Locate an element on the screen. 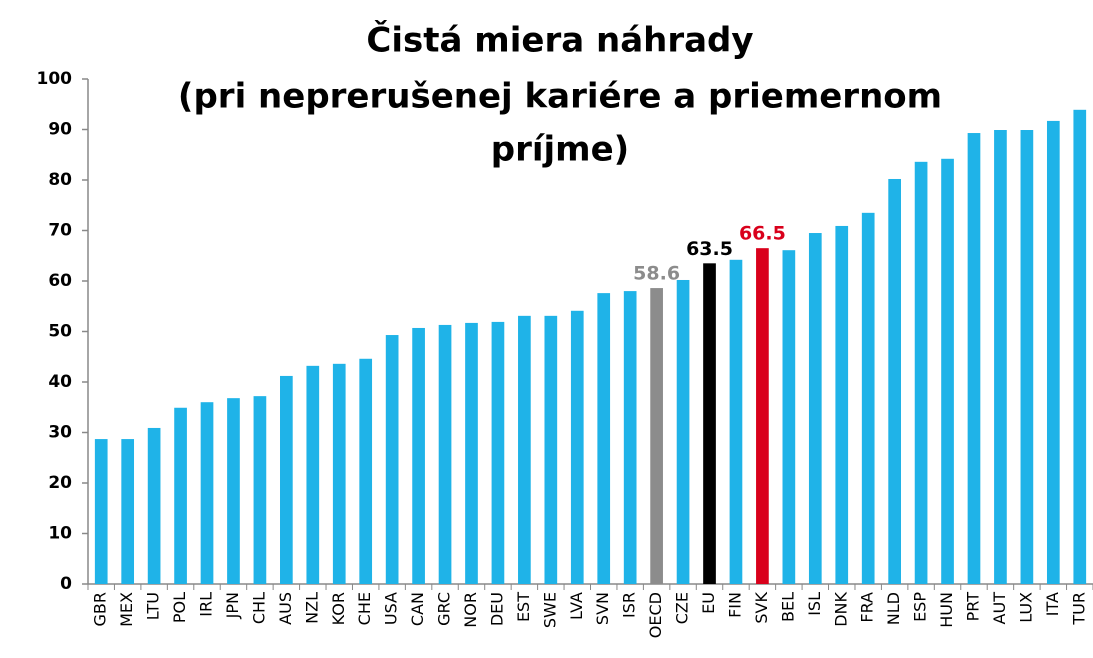  x-tick-label: GRC is located at coordinates (444, 609).